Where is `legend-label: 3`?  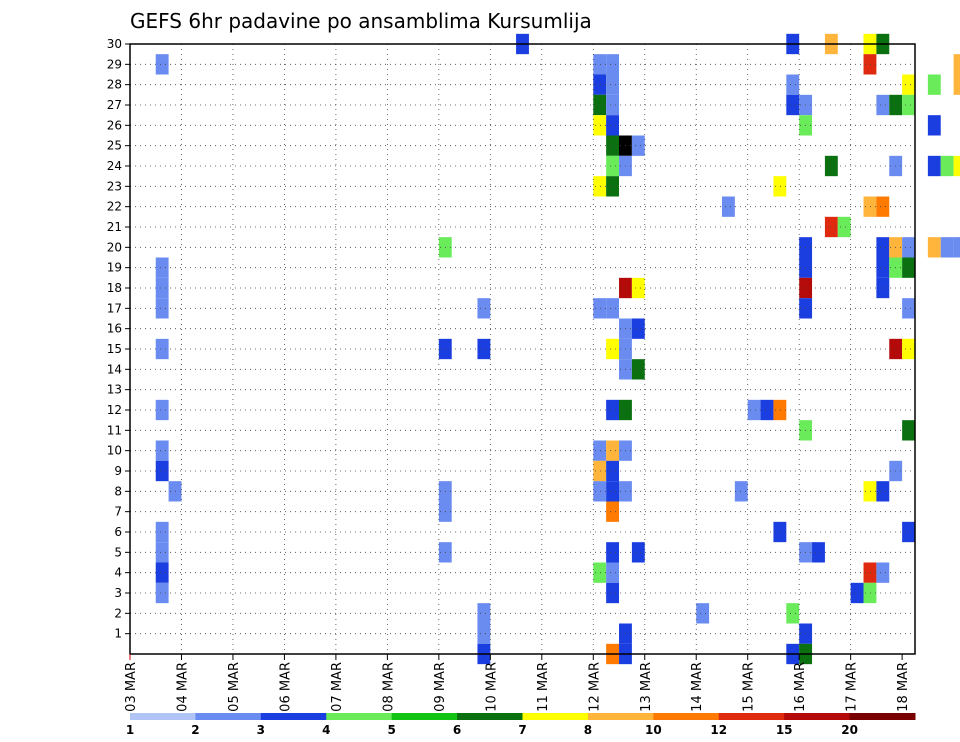 legend-label: 3 is located at coordinates (261, 730).